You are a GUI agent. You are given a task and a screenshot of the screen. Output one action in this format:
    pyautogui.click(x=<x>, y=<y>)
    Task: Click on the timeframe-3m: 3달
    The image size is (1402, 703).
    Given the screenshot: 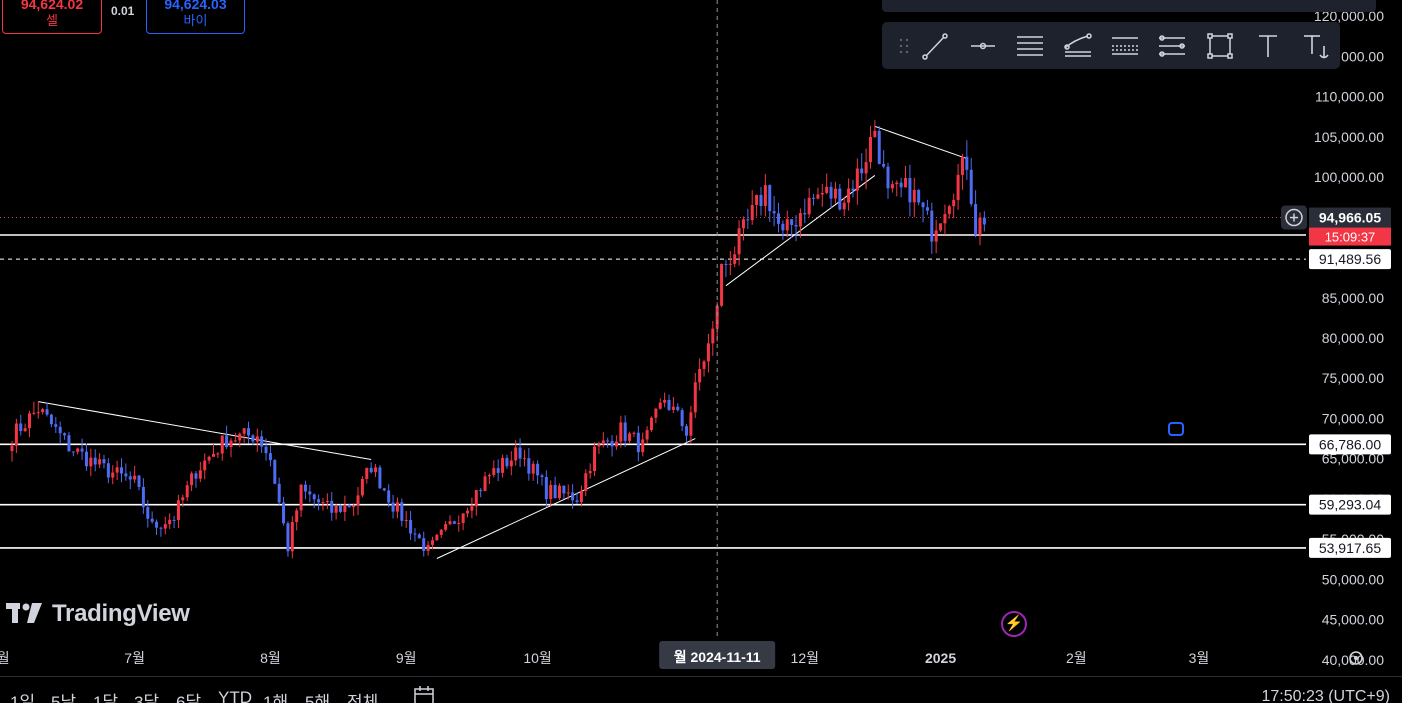 What is the action you would take?
    pyautogui.click(x=147, y=698)
    